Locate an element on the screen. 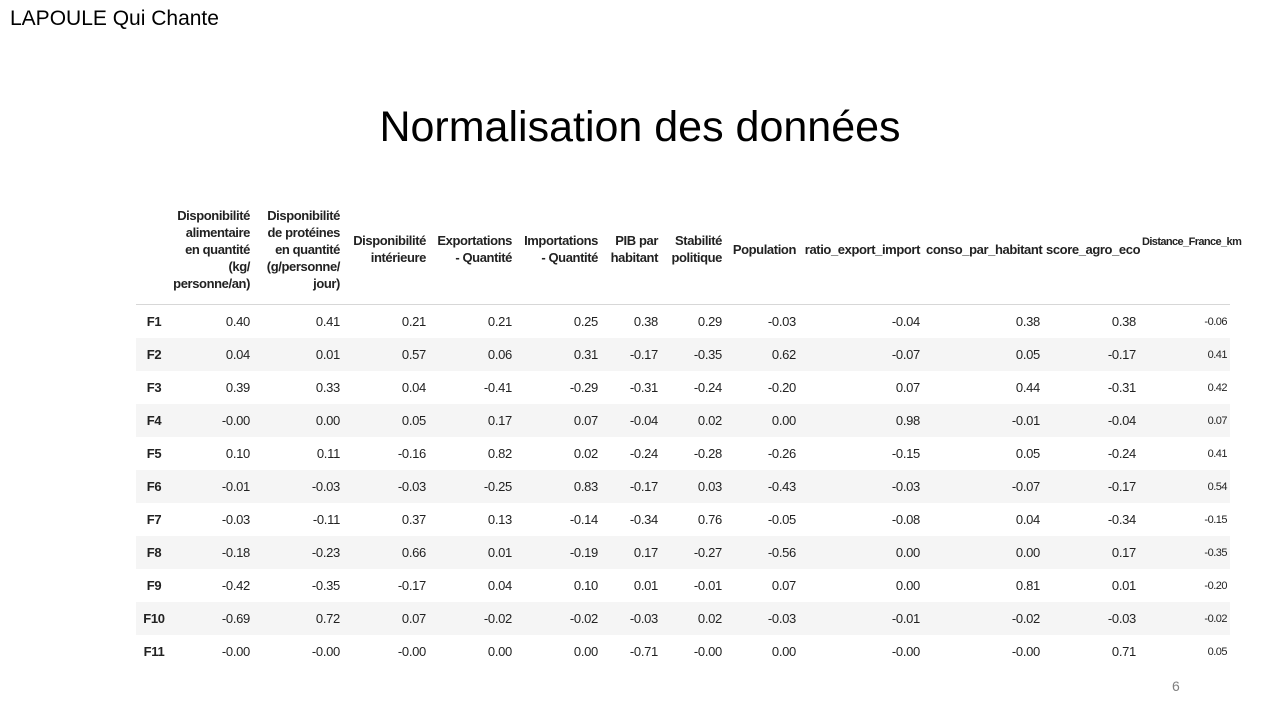 This screenshot has height=720, width=1280. table-cell: 0.41 is located at coordinates (327, 321).